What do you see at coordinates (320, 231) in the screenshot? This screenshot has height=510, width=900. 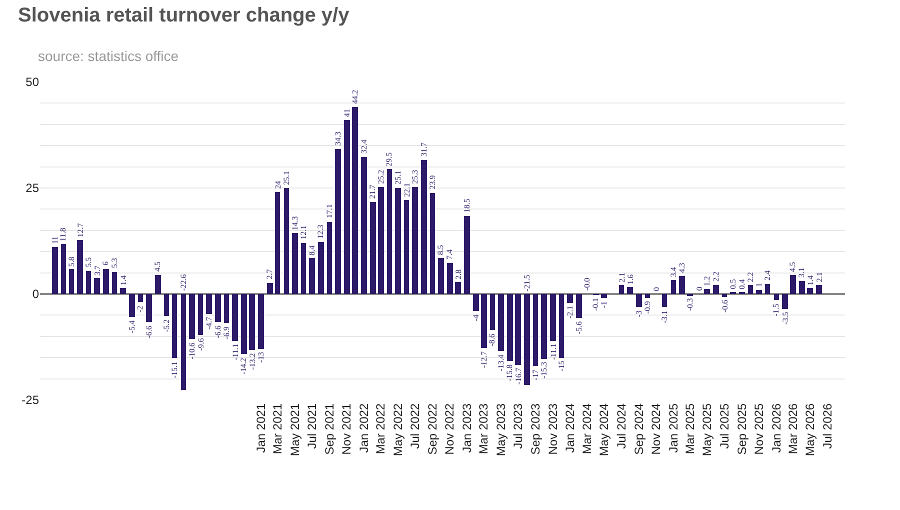 I see `data-label: 12.3` at bounding box center [320, 231].